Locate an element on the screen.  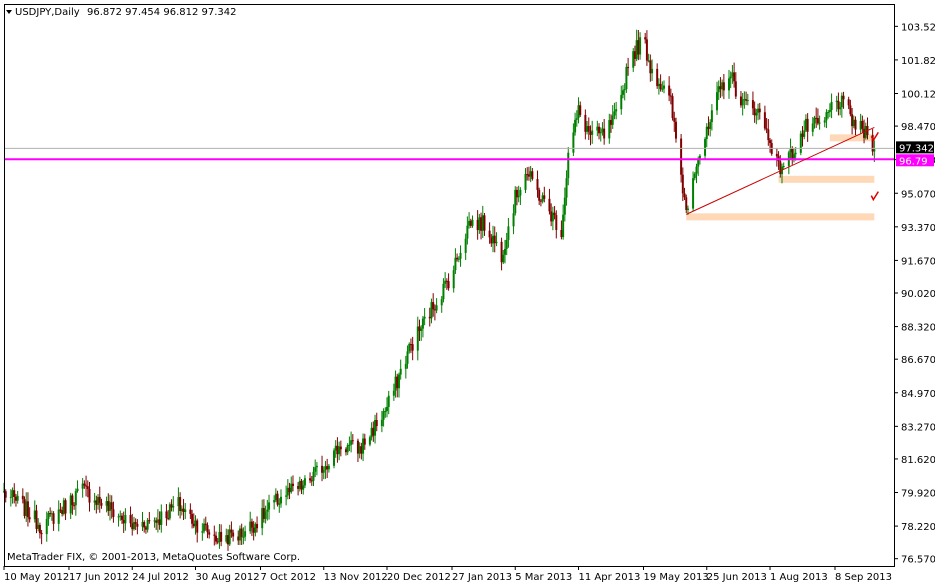
x-tick-label: 11 Apr 2013 is located at coordinates (610, 577).